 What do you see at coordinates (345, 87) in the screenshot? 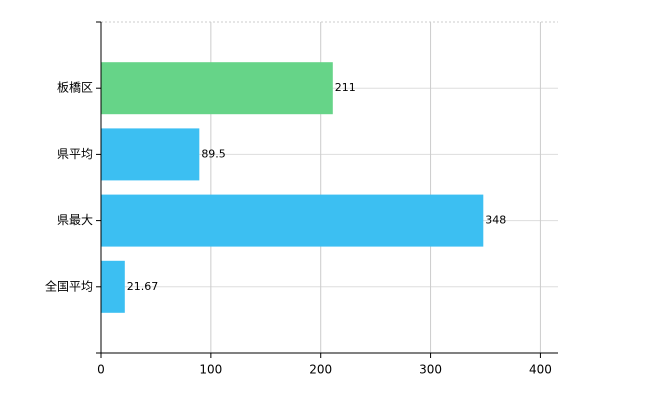
I see `value-label: 211` at bounding box center [345, 87].